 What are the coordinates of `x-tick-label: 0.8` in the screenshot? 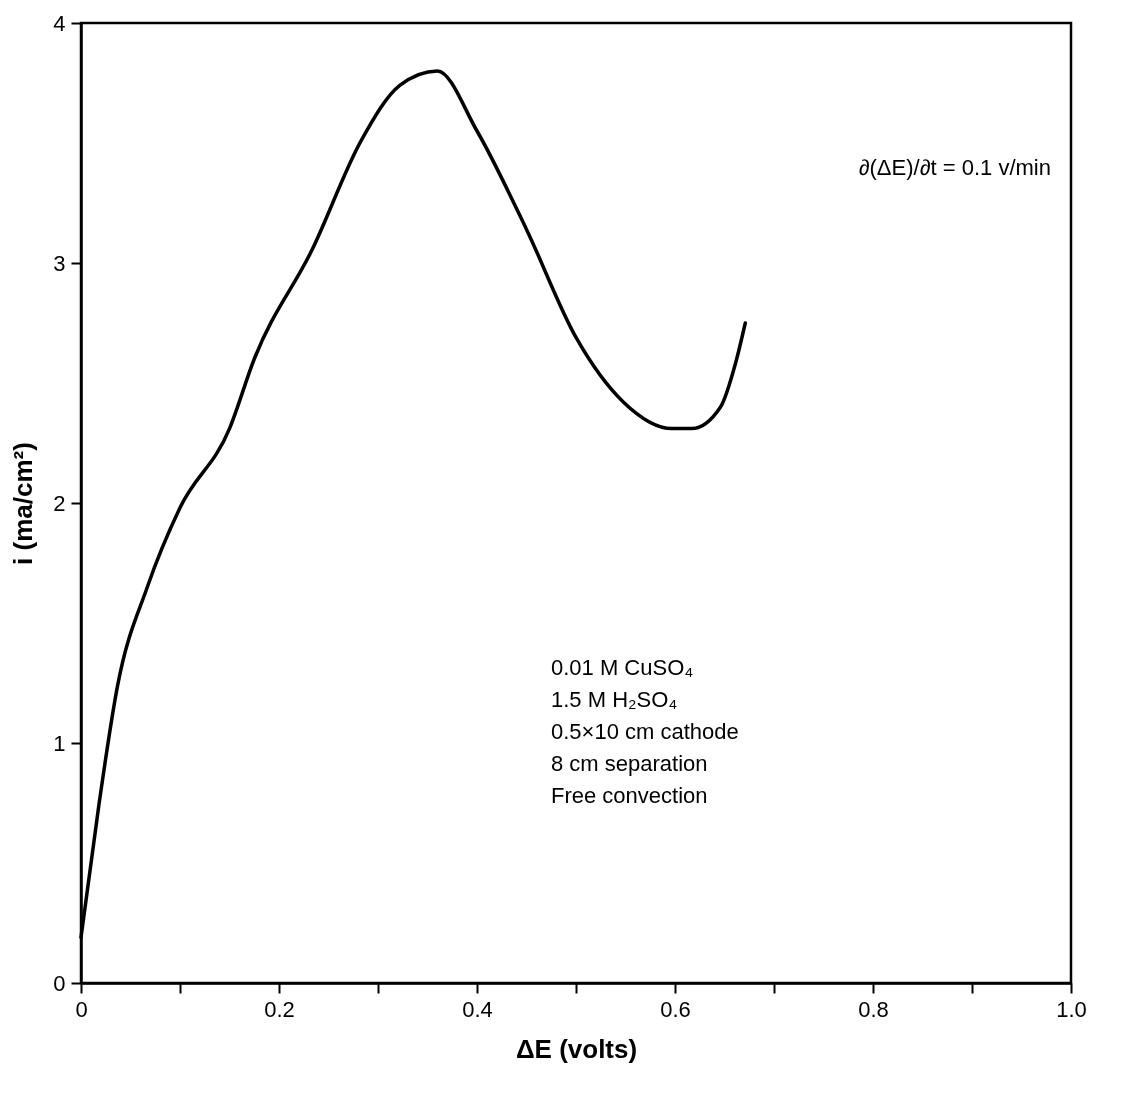 It's located at (873, 1009).